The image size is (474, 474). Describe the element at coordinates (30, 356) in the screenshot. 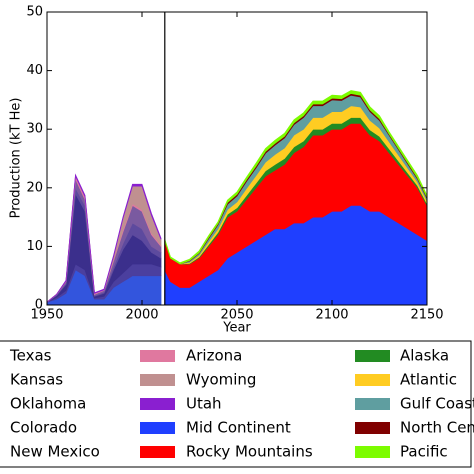

I see `legend-label: Texas` at that location.